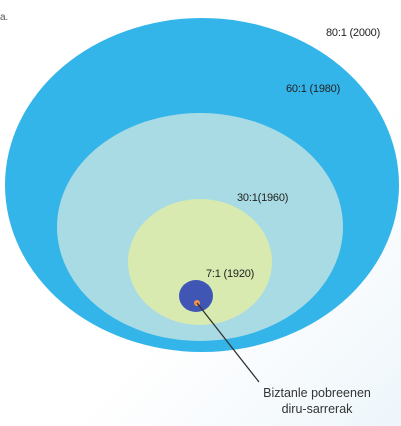 The width and height of the screenshot is (401, 426). Describe the element at coordinates (200, 262) in the screenshot. I see `ring-1960` at that location.